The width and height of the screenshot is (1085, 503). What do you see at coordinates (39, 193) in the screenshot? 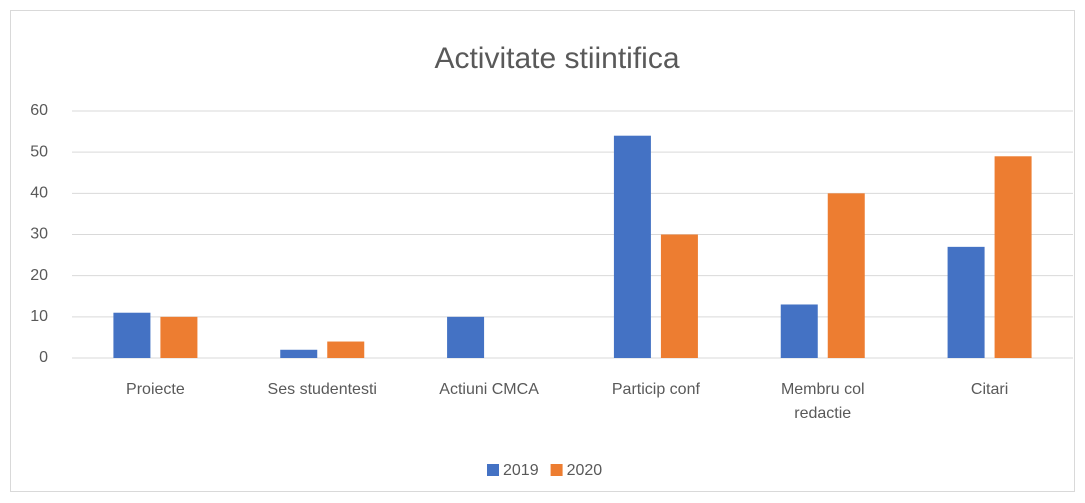
I see `y-tick-label: 40` at bounding box center [39, 193].